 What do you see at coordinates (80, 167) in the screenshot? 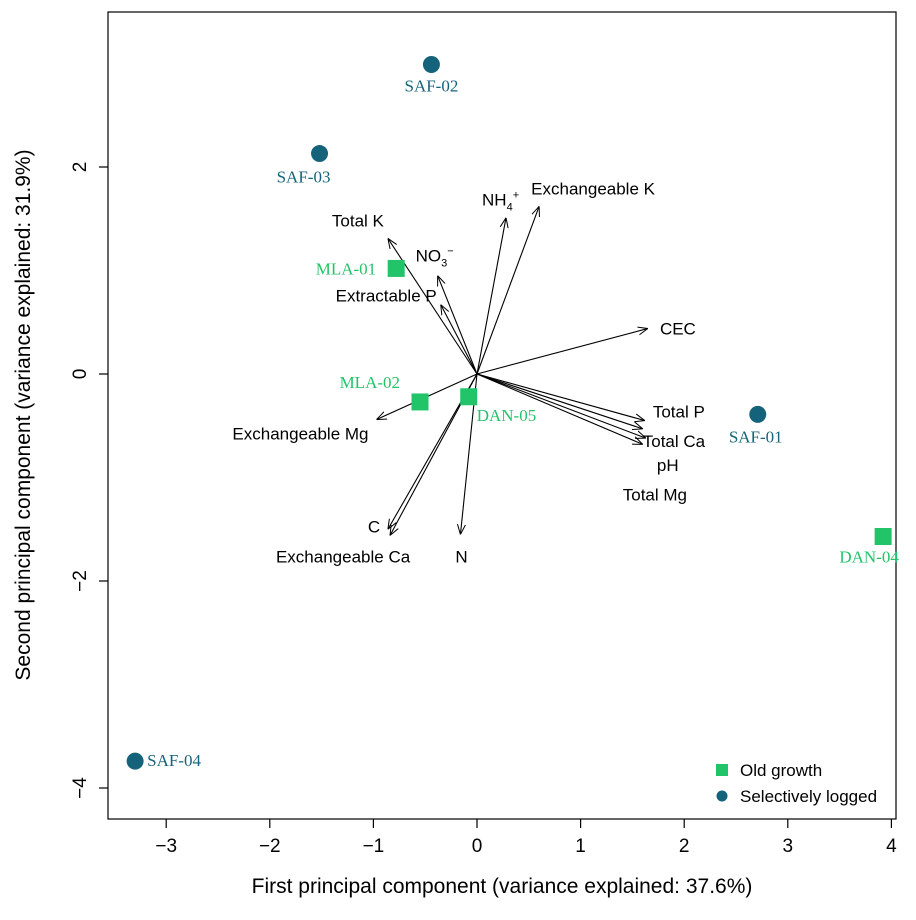
I see `y-tick-label: 2` at bounding box center [80, 167].